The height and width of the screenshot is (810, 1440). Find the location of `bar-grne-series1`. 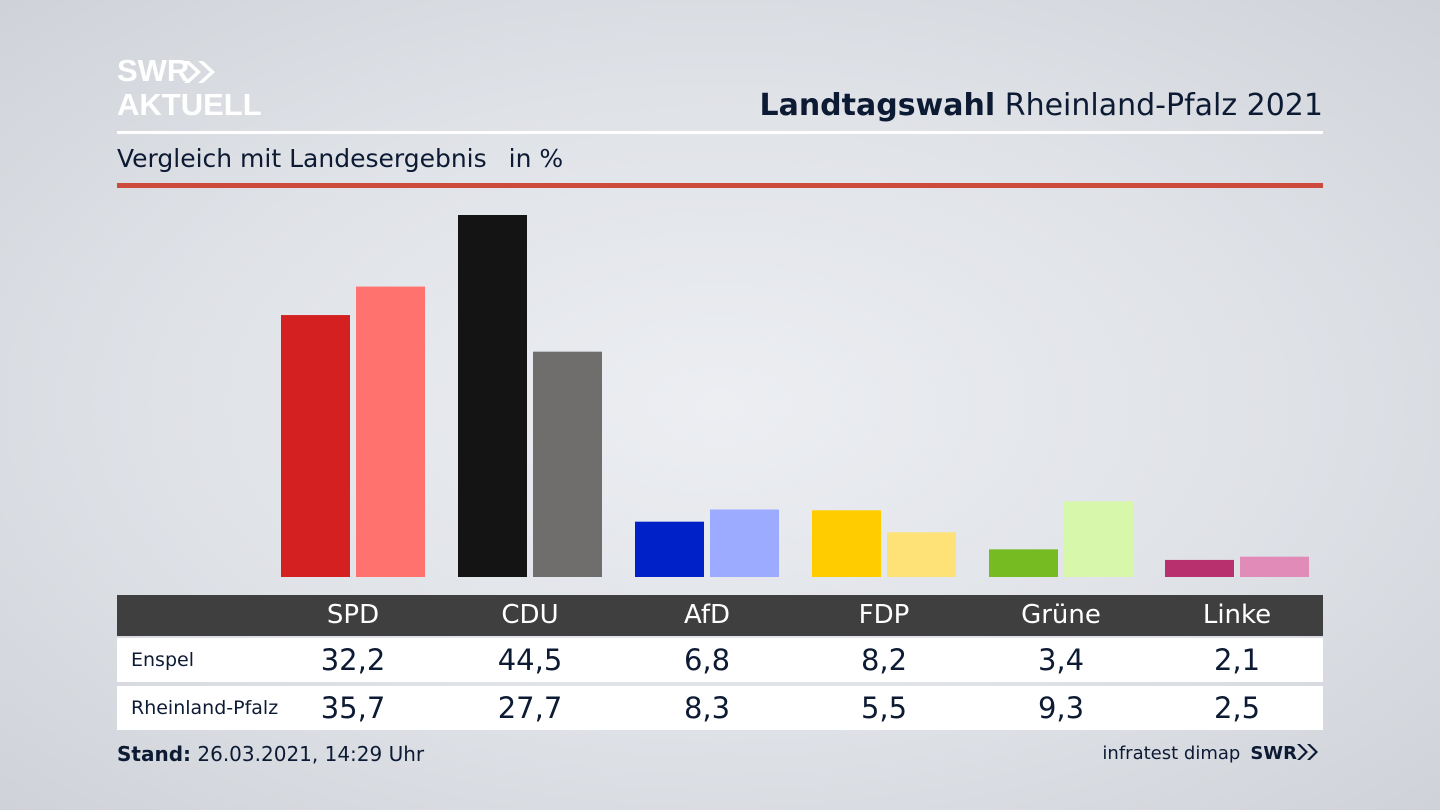

bar-grne-series1 is located at coordinates (1023, 563).